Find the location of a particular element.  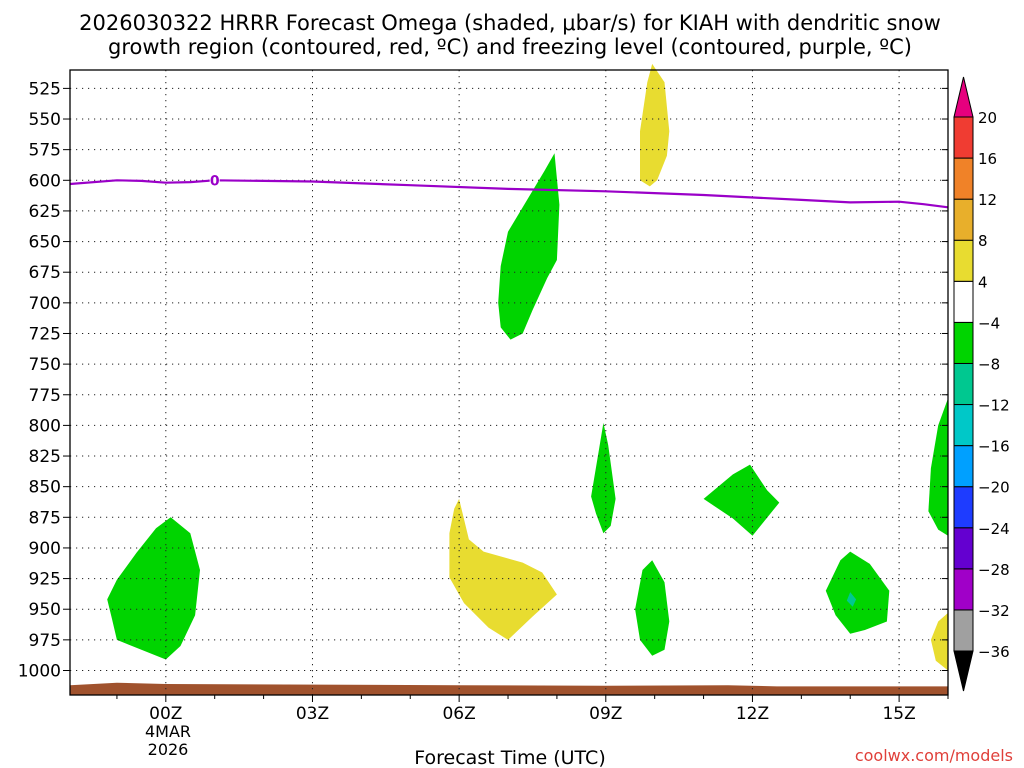

y-tick-label-950: 950 is located at coordinates (45, 610).